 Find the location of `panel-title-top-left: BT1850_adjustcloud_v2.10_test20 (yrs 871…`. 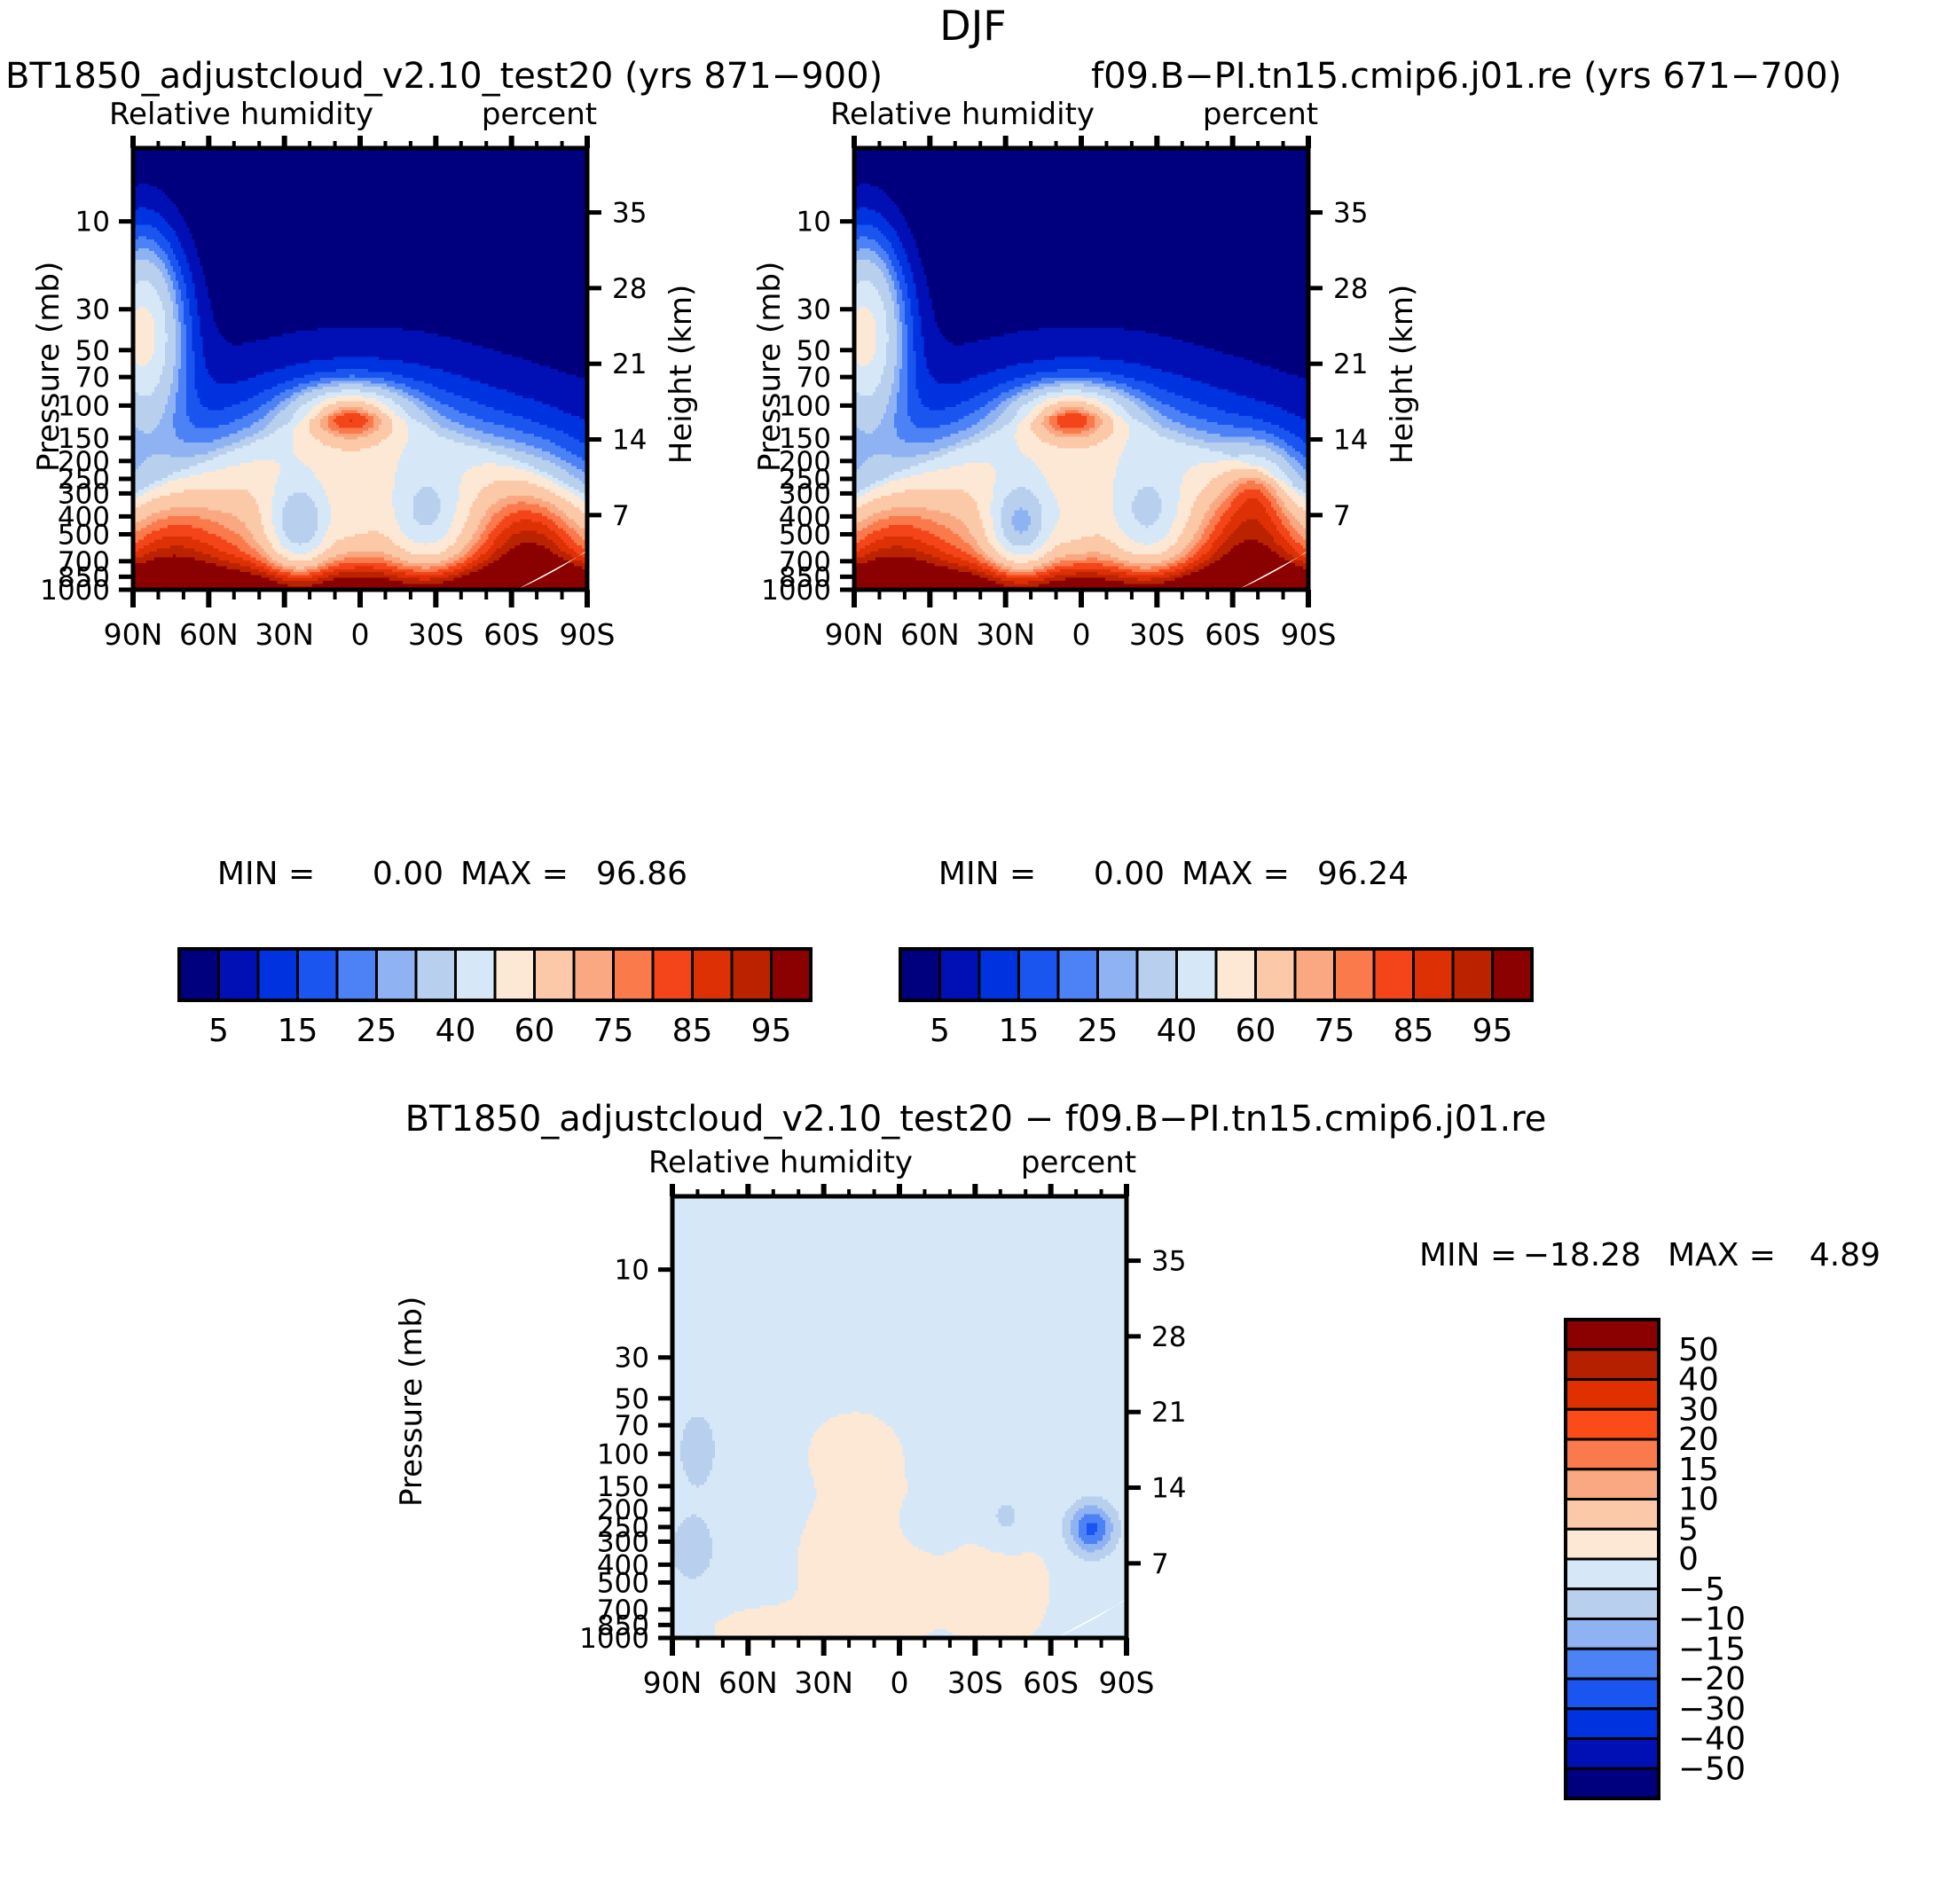

panel-title-top-left: BT1850_adjustcloud_v2.10_test20 (yrs 871… is located at coordinates (444, 77).